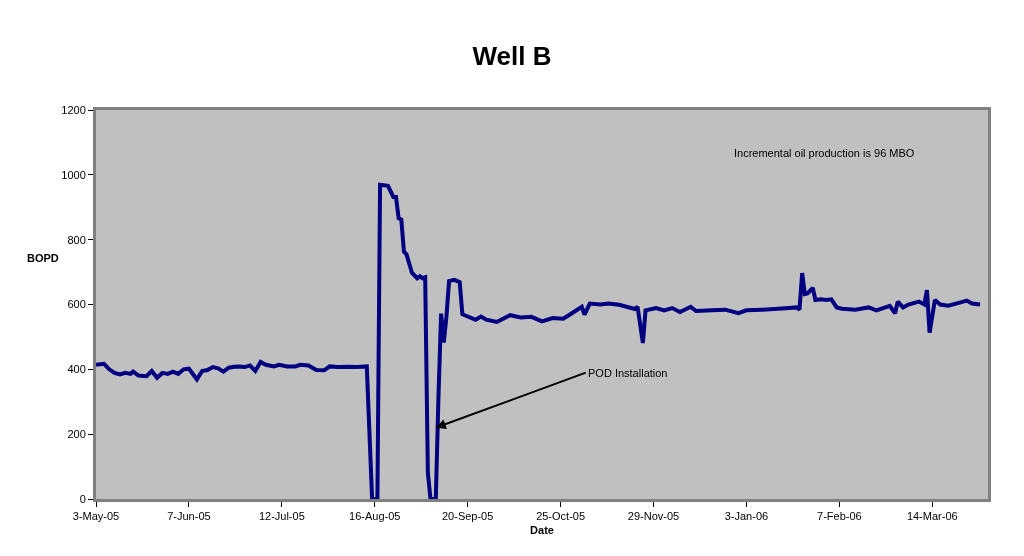 The height and width of the screenshot is (556, 1024). I want to click on annotation: POD Installation, so click(628, 373).